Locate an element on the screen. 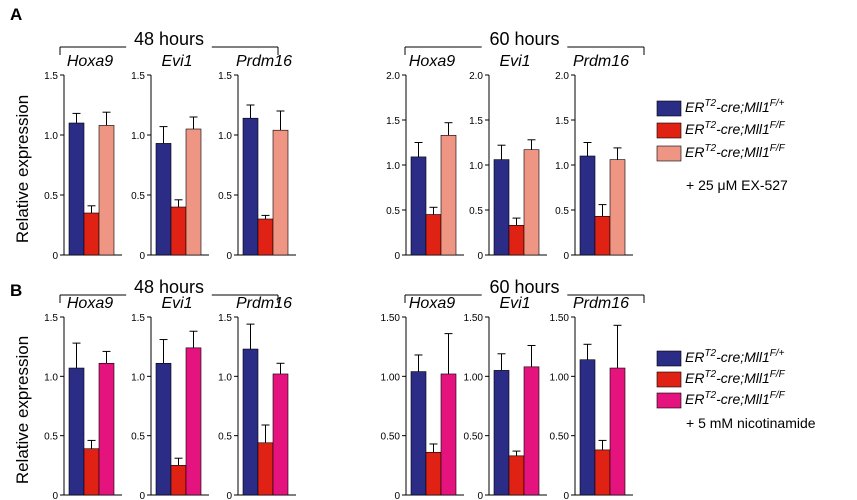 This screenshot has height=500, width=857. legend-note: + 25 μM EX-527 is located at coordinates (737, 185).